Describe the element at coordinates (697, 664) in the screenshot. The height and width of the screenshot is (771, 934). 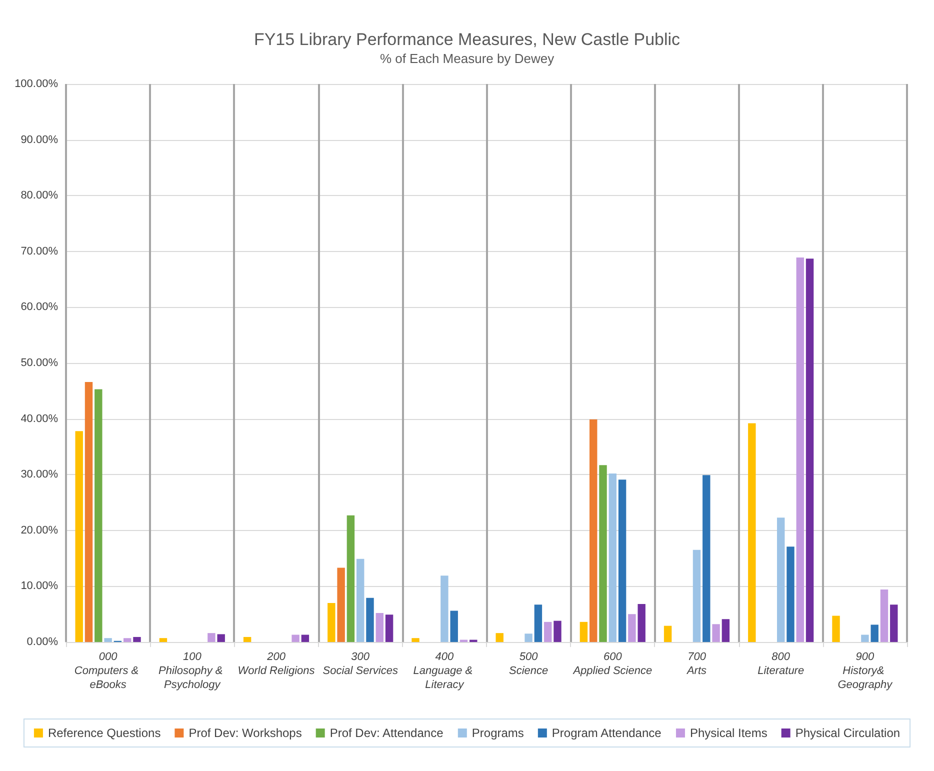
I see `x-tick-label: 700 Arts` at that location.